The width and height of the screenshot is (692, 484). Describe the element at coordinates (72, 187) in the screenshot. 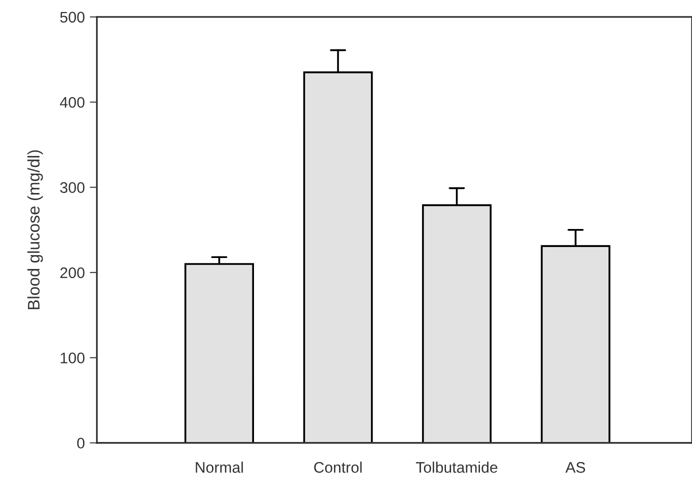

I see `y-tick-label: 300` at that location.